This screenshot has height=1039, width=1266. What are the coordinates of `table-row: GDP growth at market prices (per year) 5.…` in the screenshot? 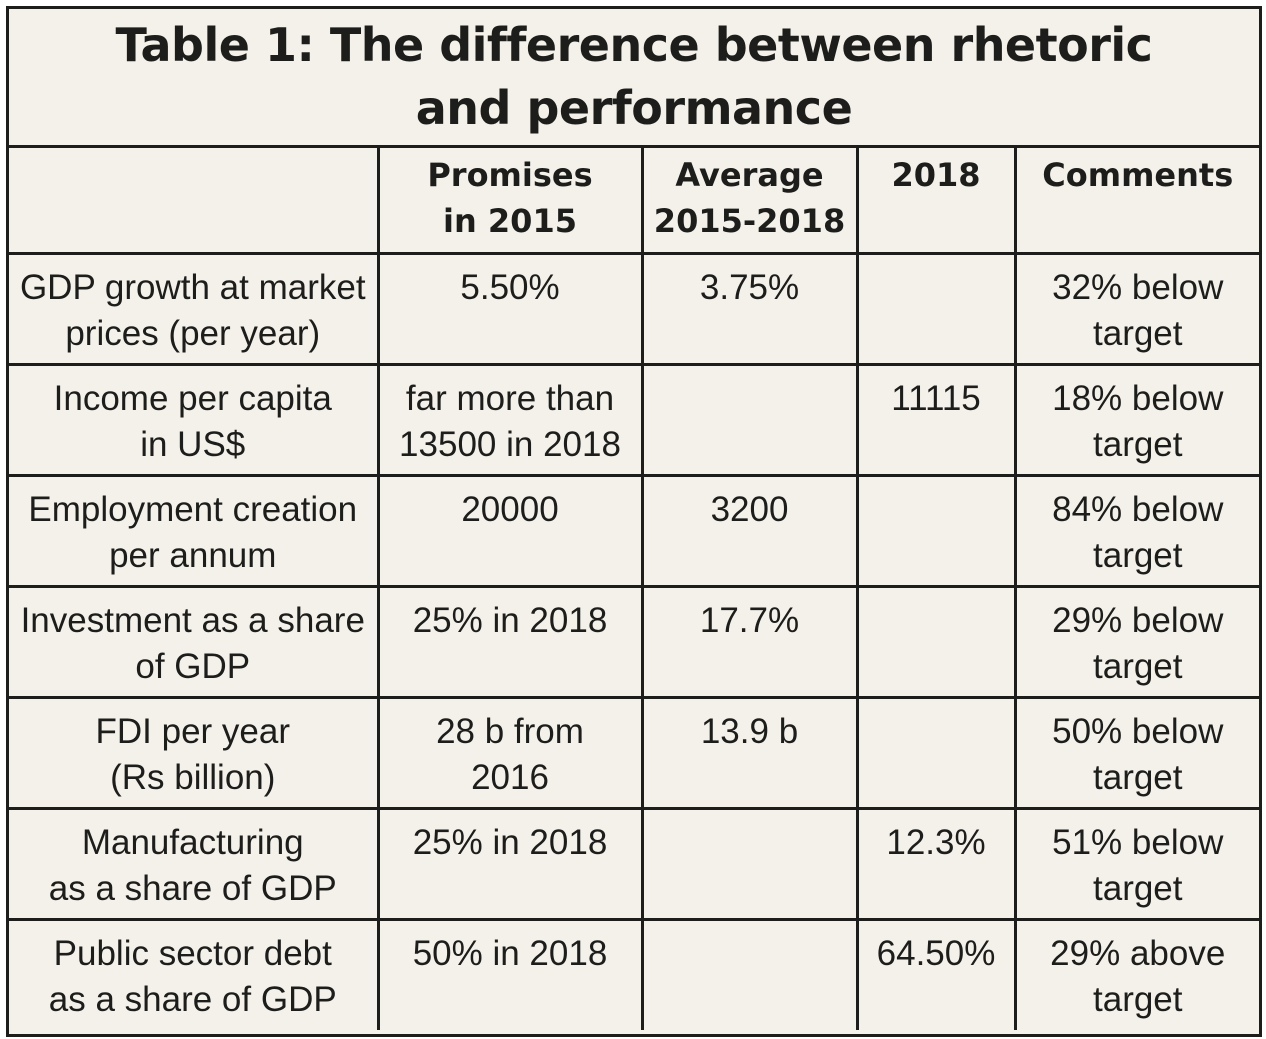 It's located at (634, 309).